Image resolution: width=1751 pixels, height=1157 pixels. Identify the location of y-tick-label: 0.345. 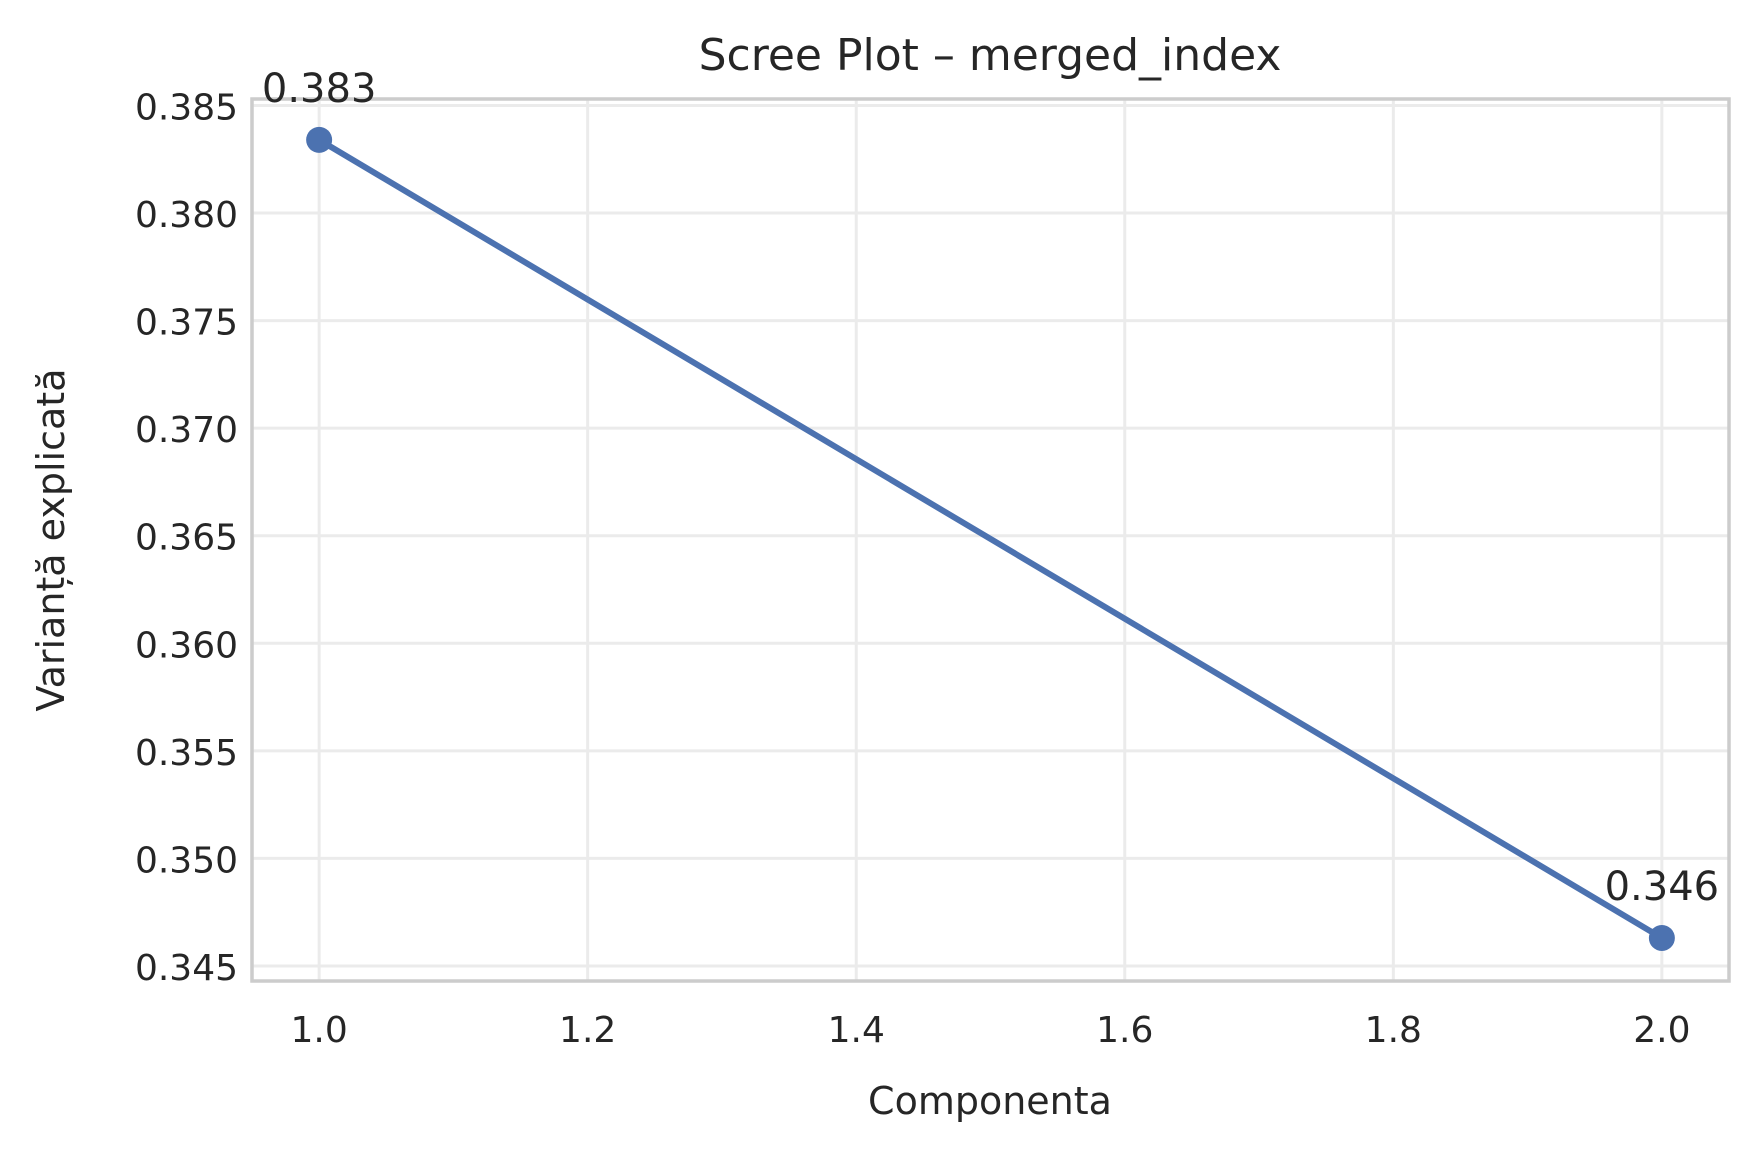
(186, 968).